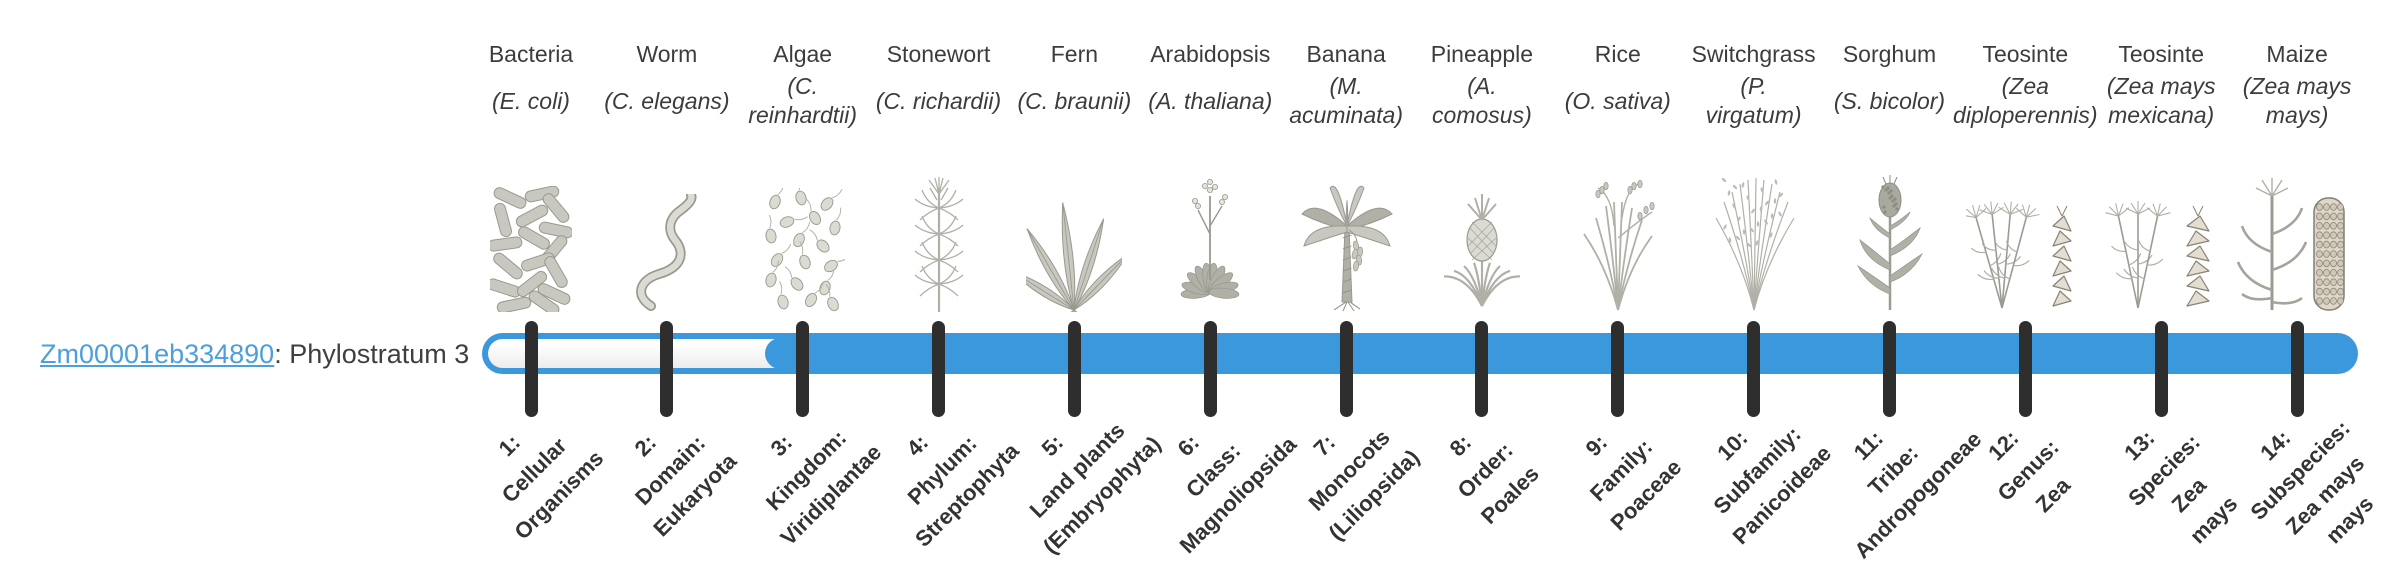 The width and height of the screenshot is (2400, 580). I want to click on organism-header: Teosinte (Zea mays mexicana), so click(2161, 85).